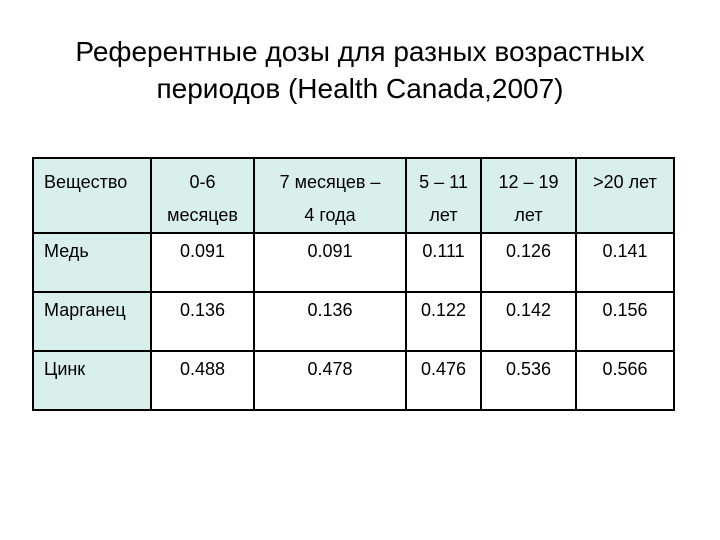 Image resolution: width=720 pixels, height=540 pixels. What do you see at coordinates (528, 321) in the screenshot?
I see `dose-value: 0.142` at bounding box center [528, 321].